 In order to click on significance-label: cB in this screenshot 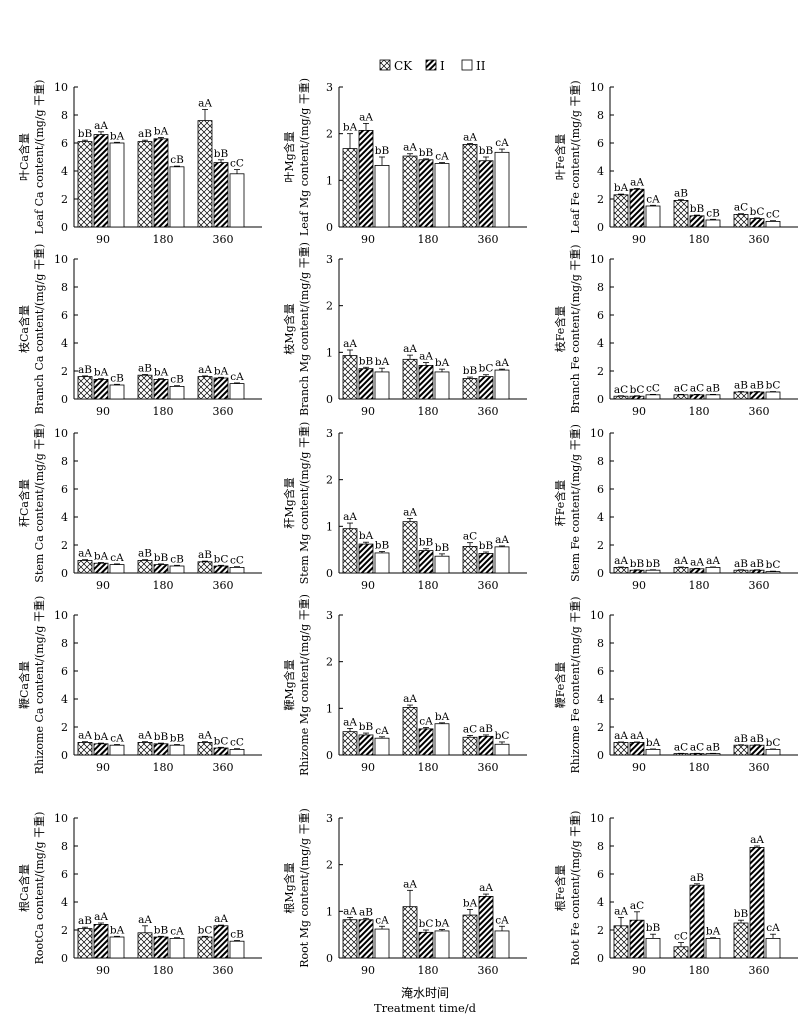, I will do `click(177, 160)`.